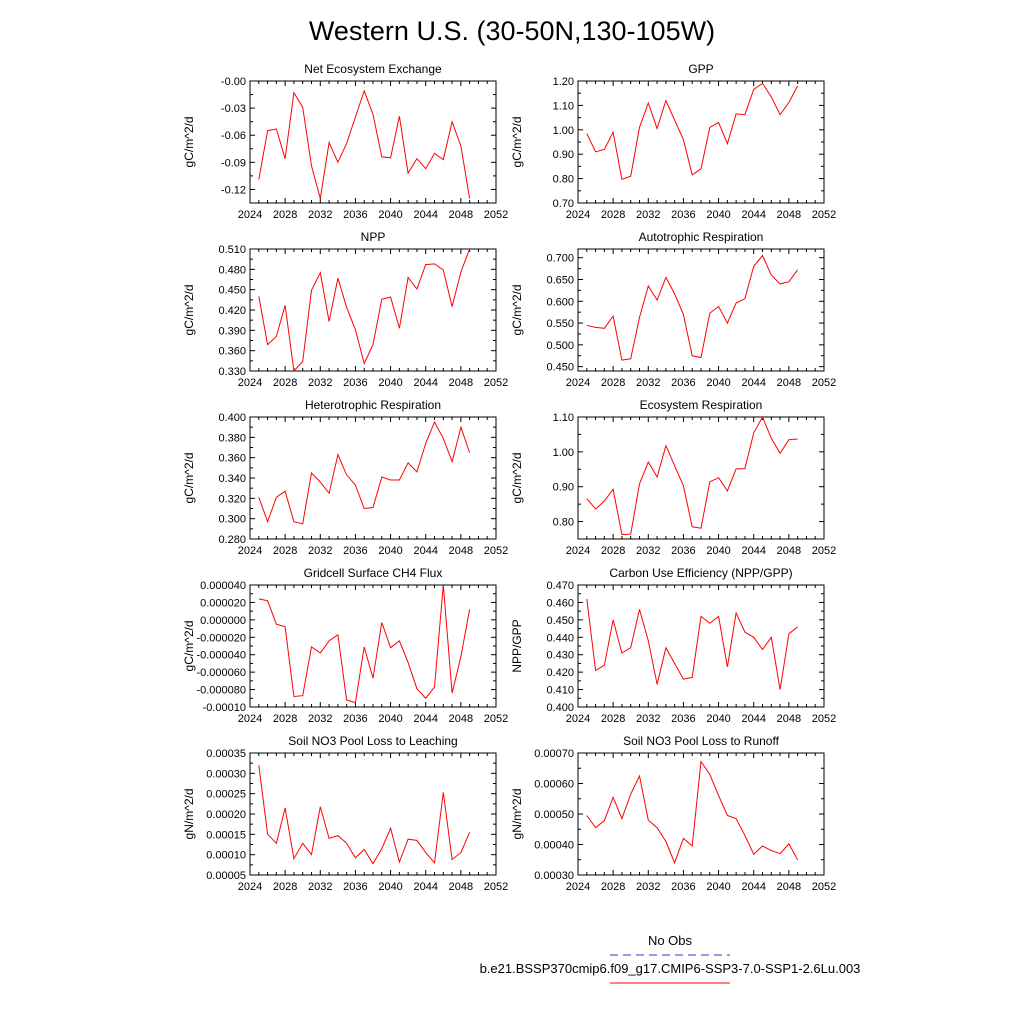 The width and height of the screenshot is (1024, 1024). Describe the element at coordinates (560, 638) in the screenshot. I see `y-tick-label: 0.440` at that location.